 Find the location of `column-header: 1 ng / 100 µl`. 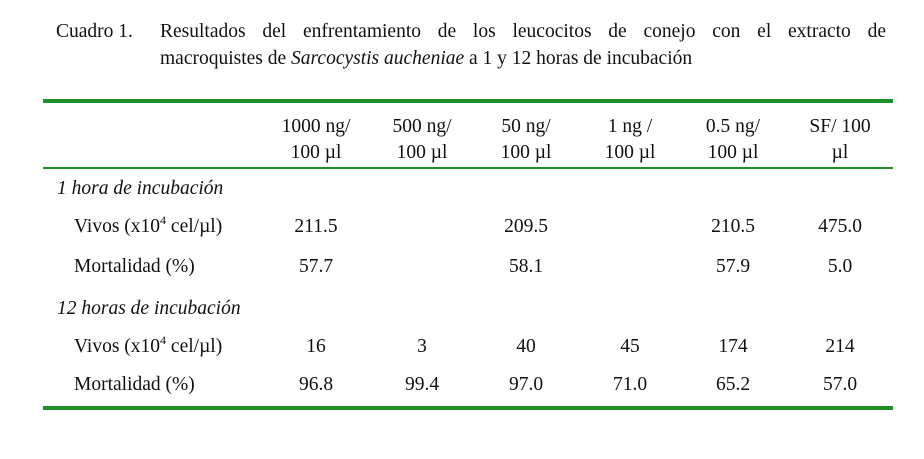

column-header: 1 ng / 100 µl is located at coordinates (630, 140).